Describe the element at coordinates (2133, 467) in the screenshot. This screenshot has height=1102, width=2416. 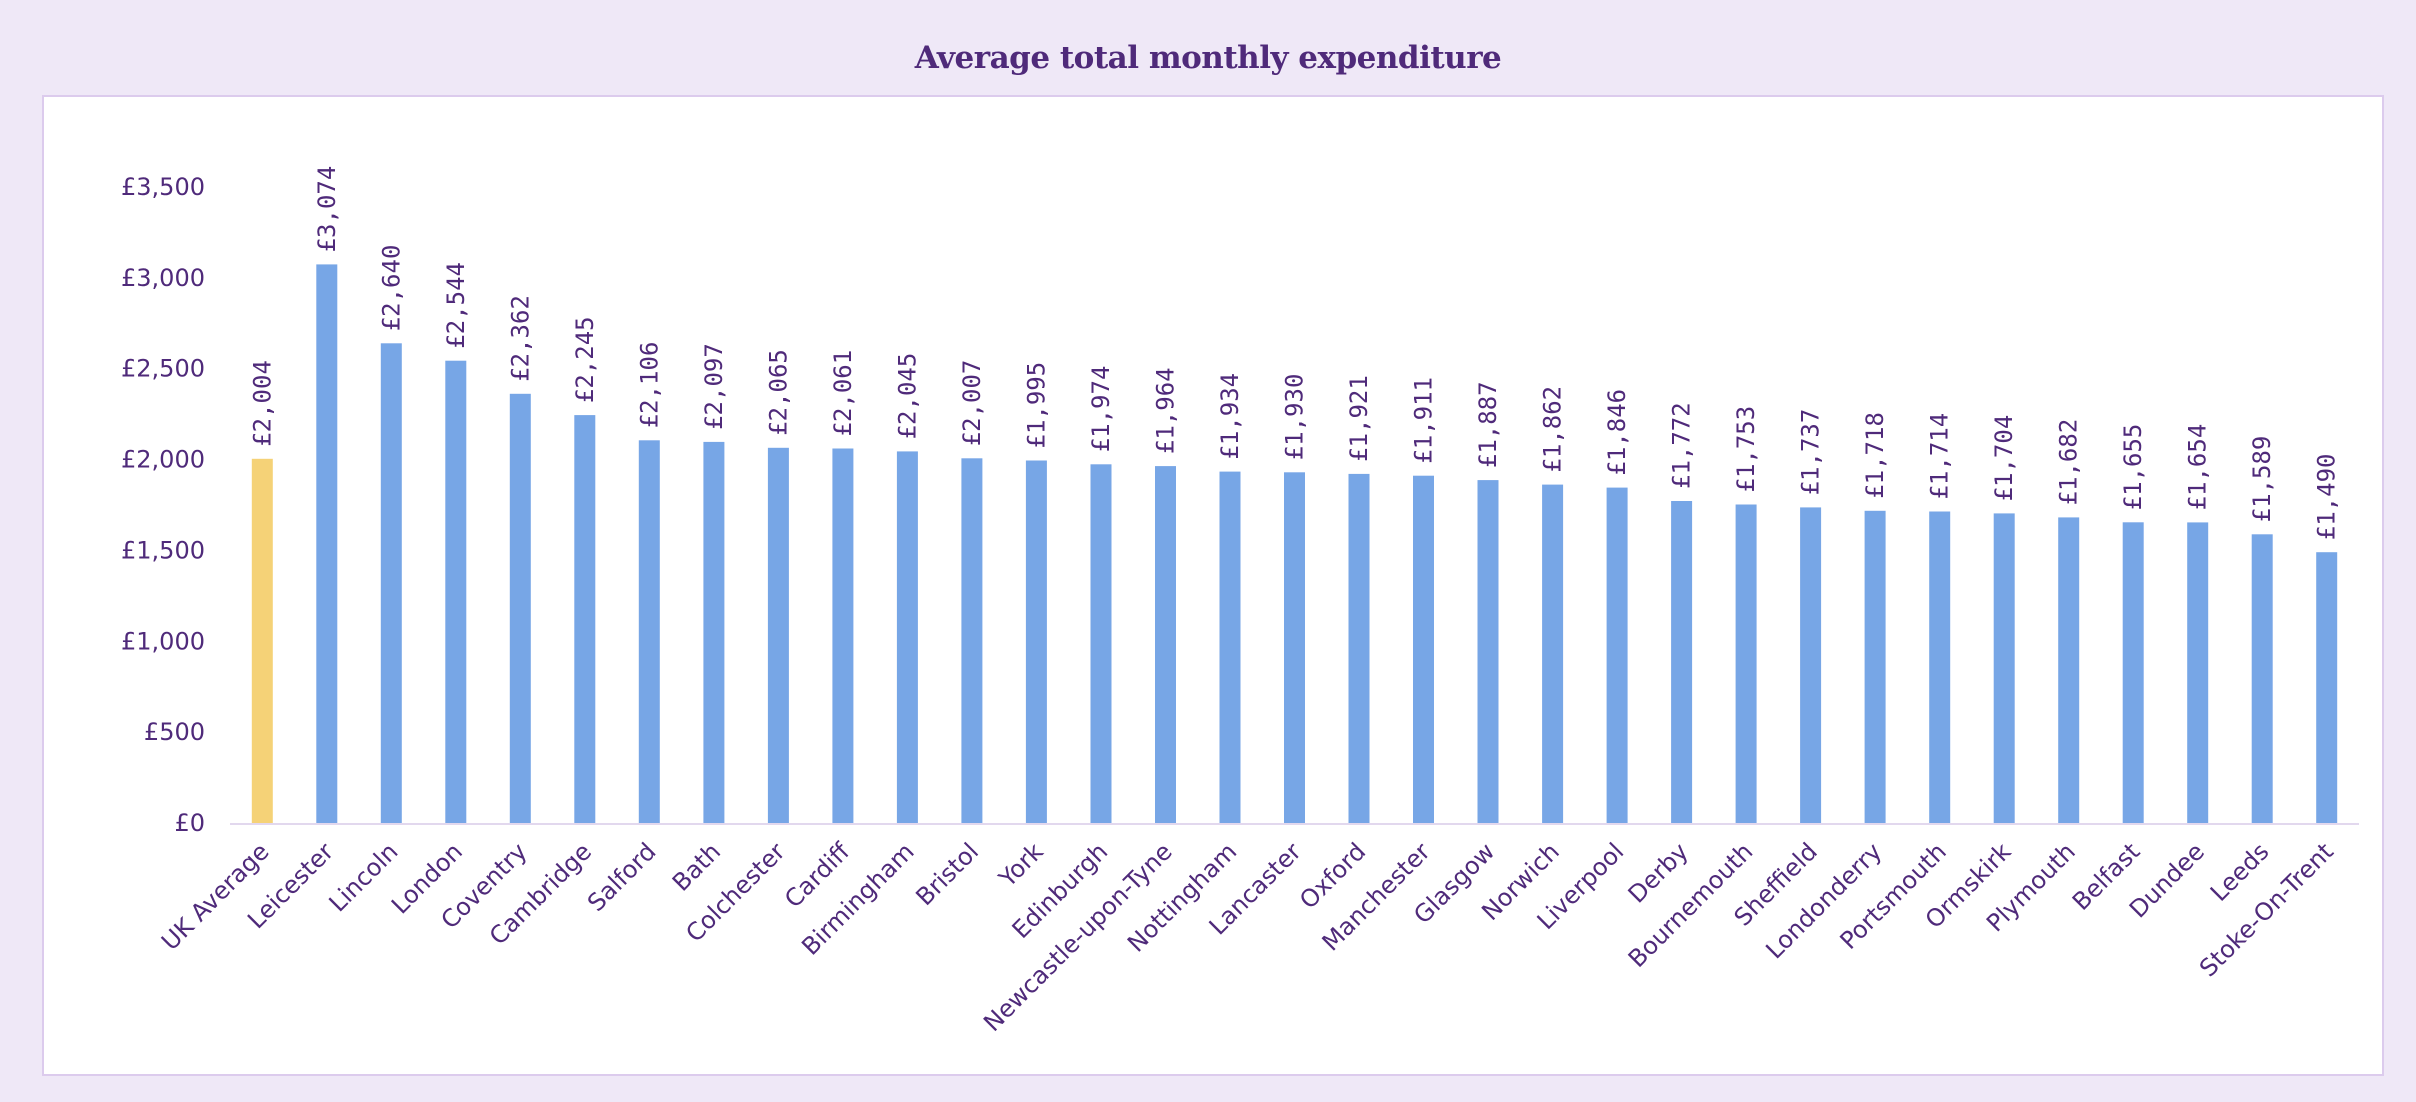
I see `value-label: £1,655` at that location.